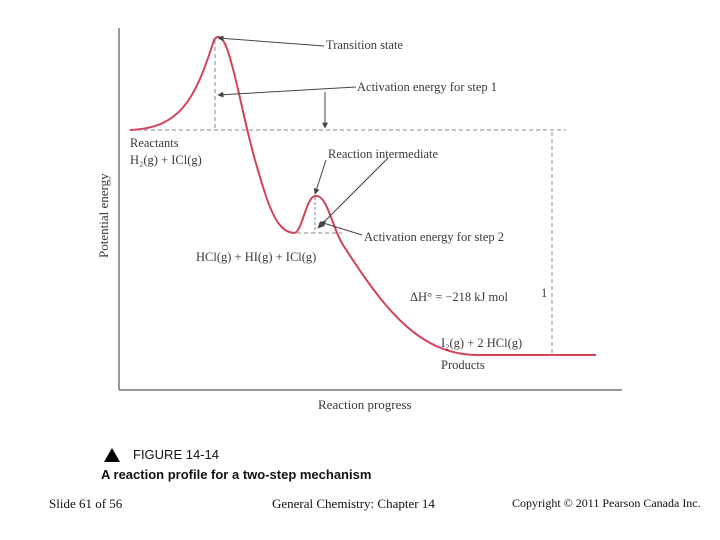 The height and width of the screenshot is (540, 720). I want to click on activation-step2-label: Activation energy for step 2, so click(434, 237).